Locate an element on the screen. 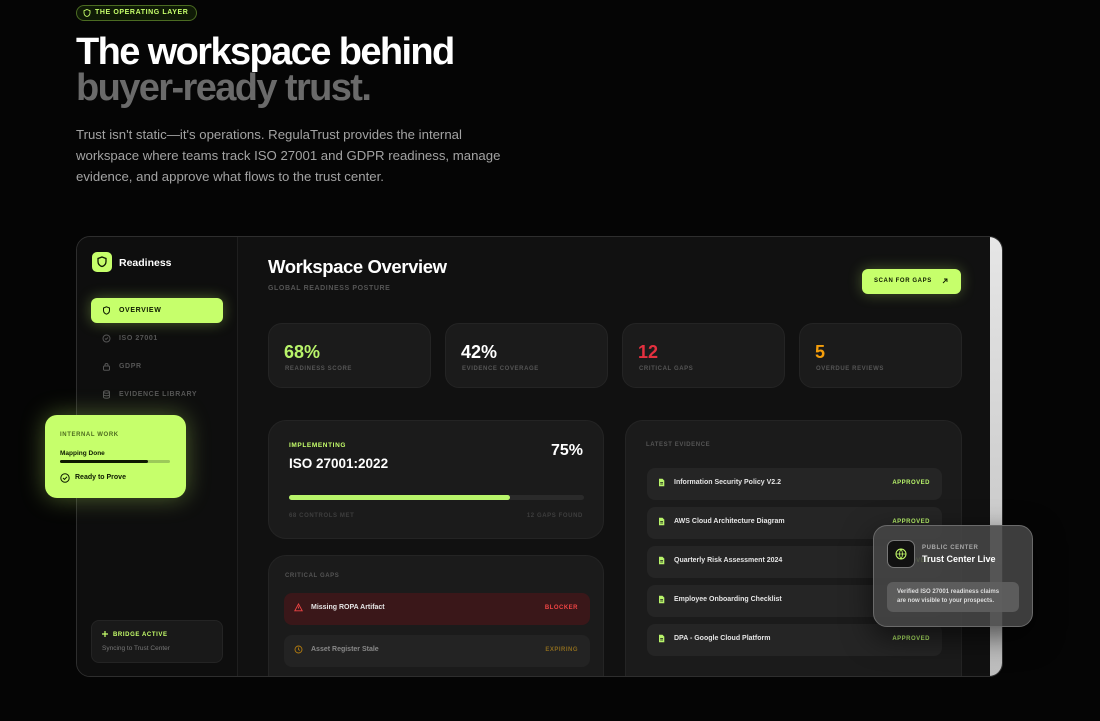 The image size is (1100, 721). gap-name: Asset Register Stale is located at coordinates (345, 649).